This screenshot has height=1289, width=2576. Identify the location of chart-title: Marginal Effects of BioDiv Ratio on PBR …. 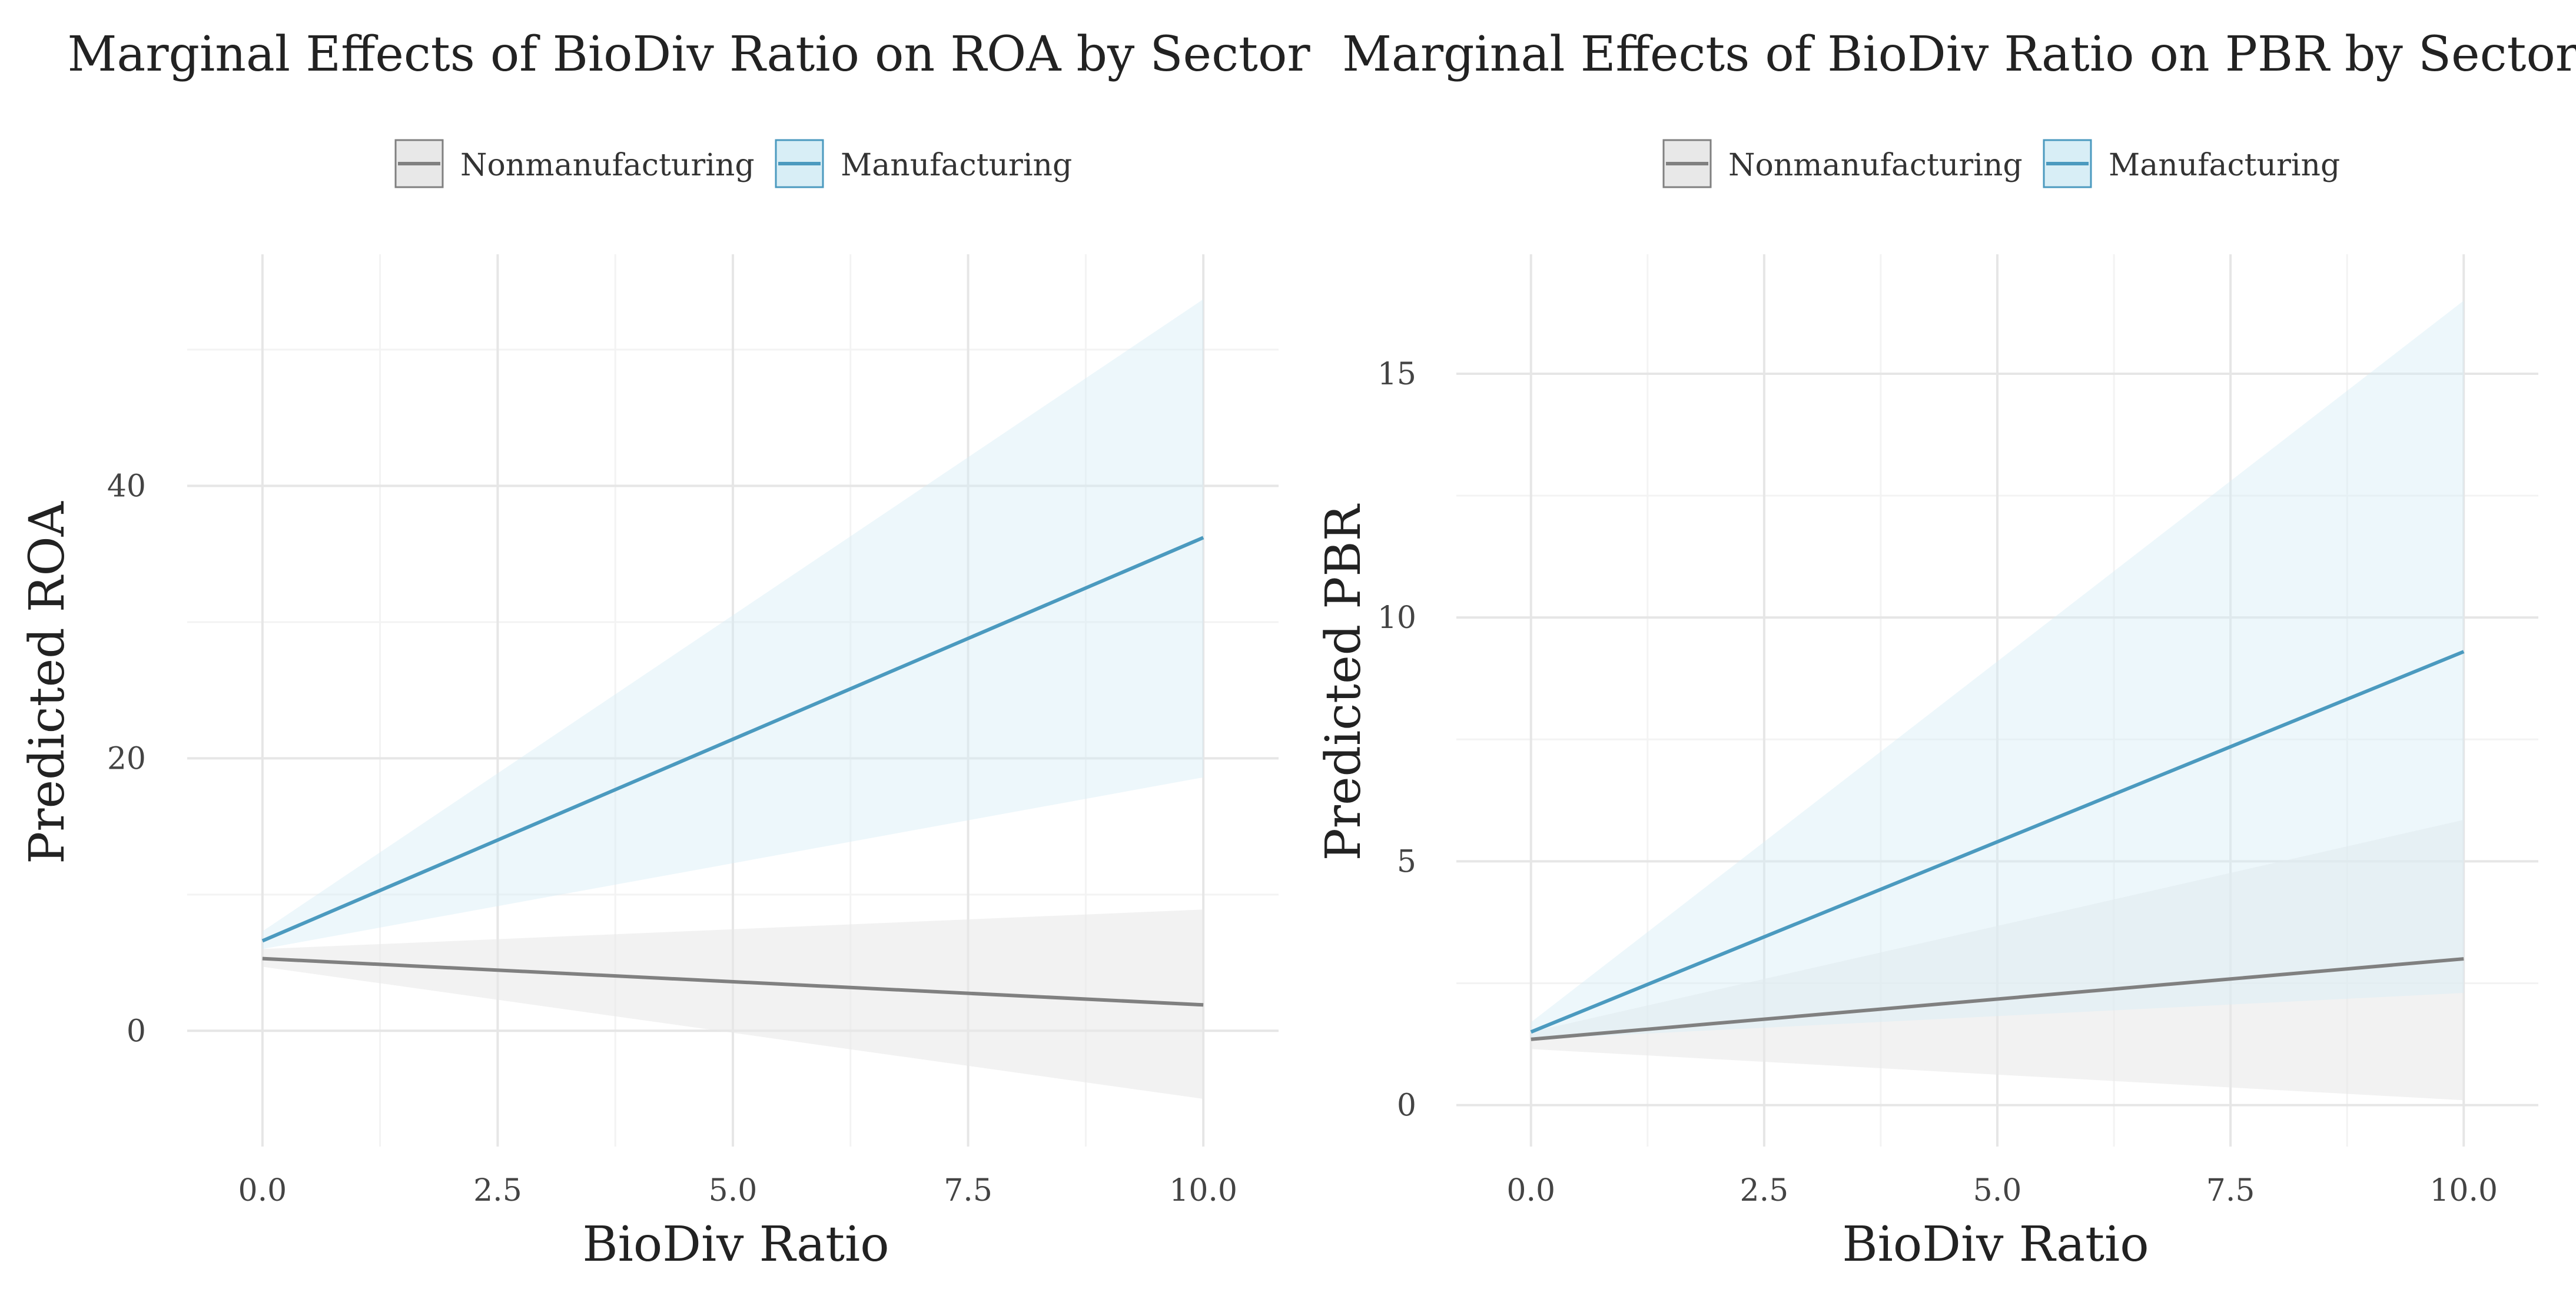
(1959, 54).